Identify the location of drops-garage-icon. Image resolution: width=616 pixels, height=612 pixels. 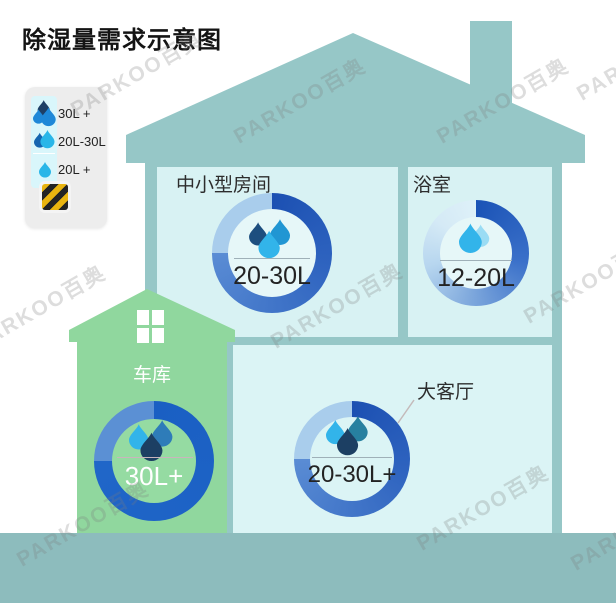
(151, 440).